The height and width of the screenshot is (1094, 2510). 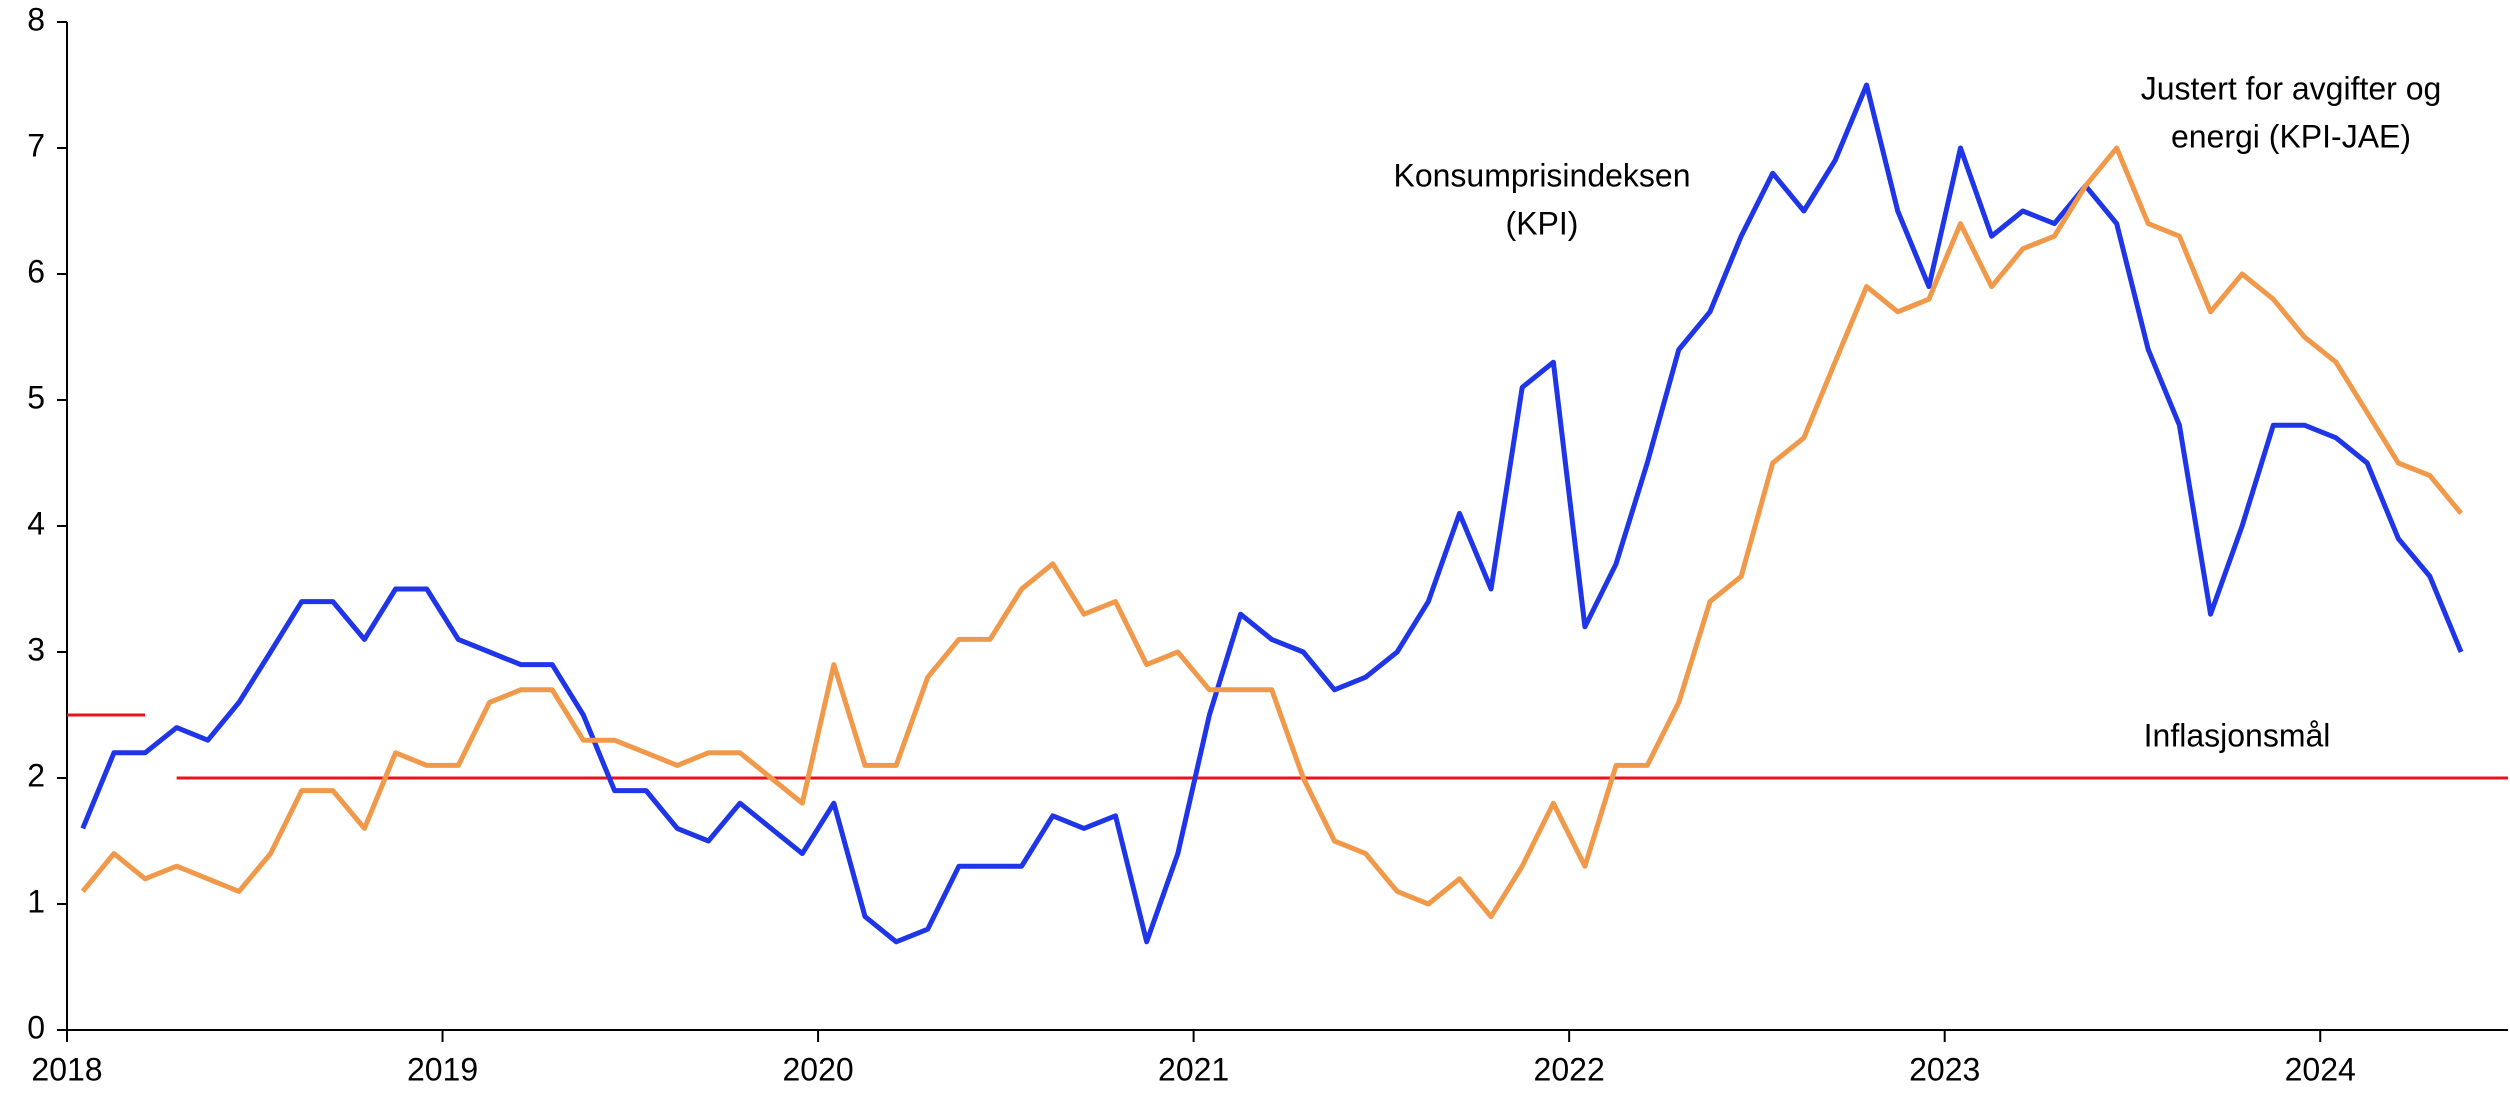 What do you see at coordinates (1944, 1069) in the screenshot?
I see `x-tick-label: 2023` at bounding box center [1944, 1069].